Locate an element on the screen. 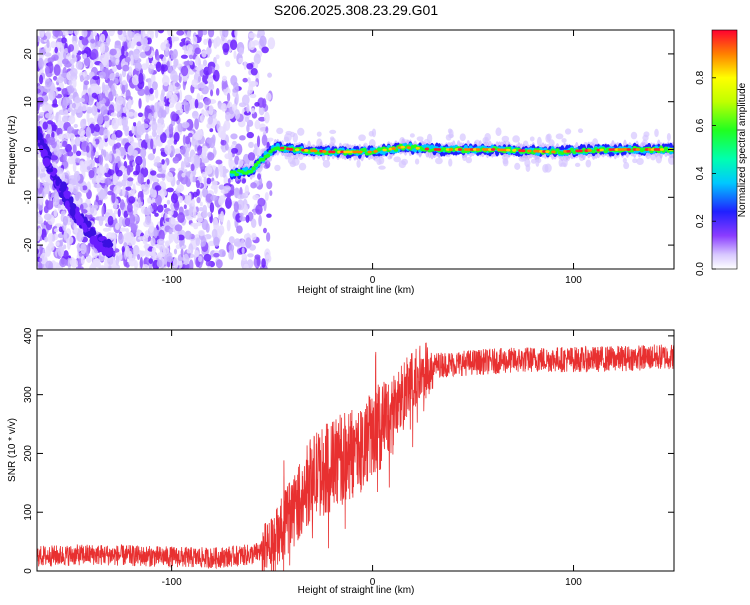 This screenshot has height=605, width=750. colorbar-tick-label: 0.2 is located at coordinates (700, 221).